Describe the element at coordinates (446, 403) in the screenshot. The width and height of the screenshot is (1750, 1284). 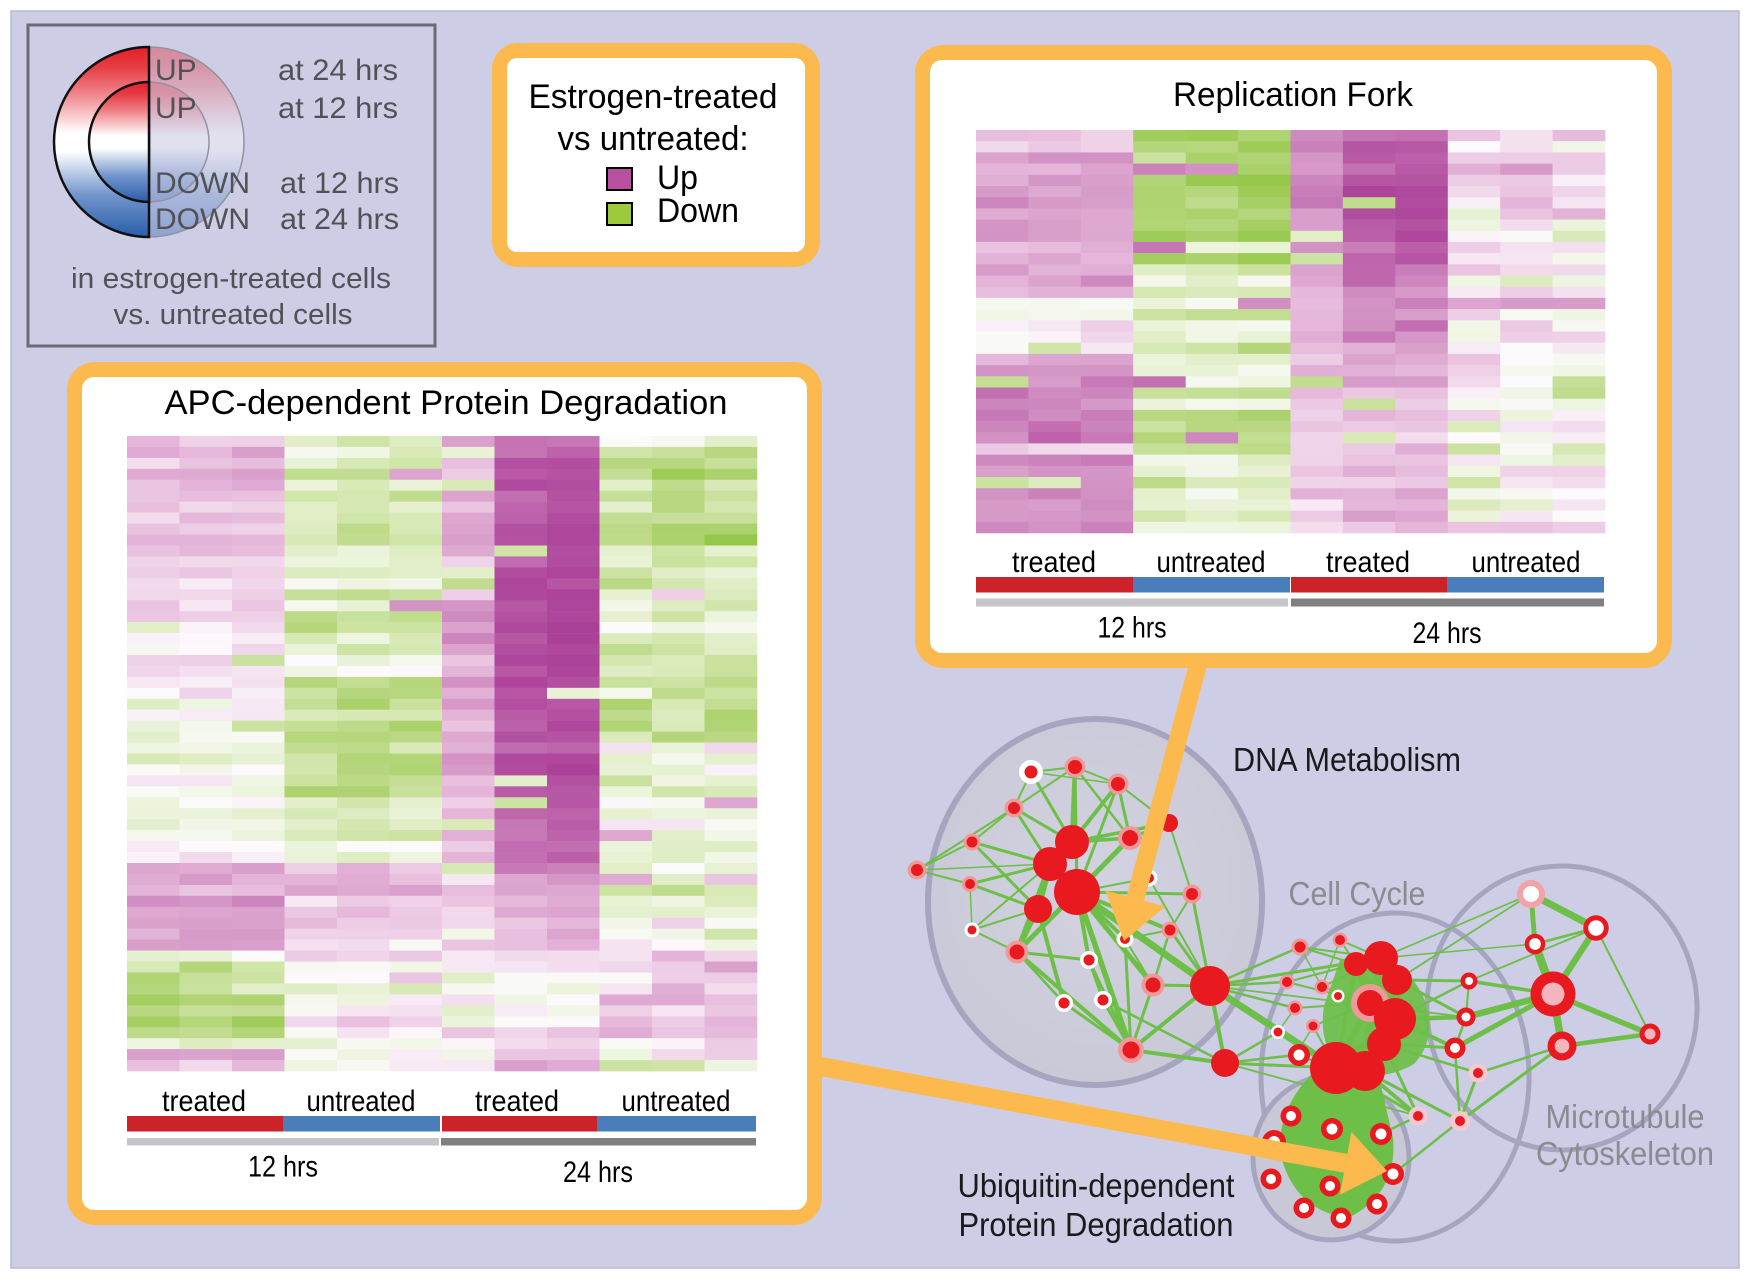
I see `svg-text:APC-dependent Protein Degradat: APC-dependent Protein Degradation` at that location.